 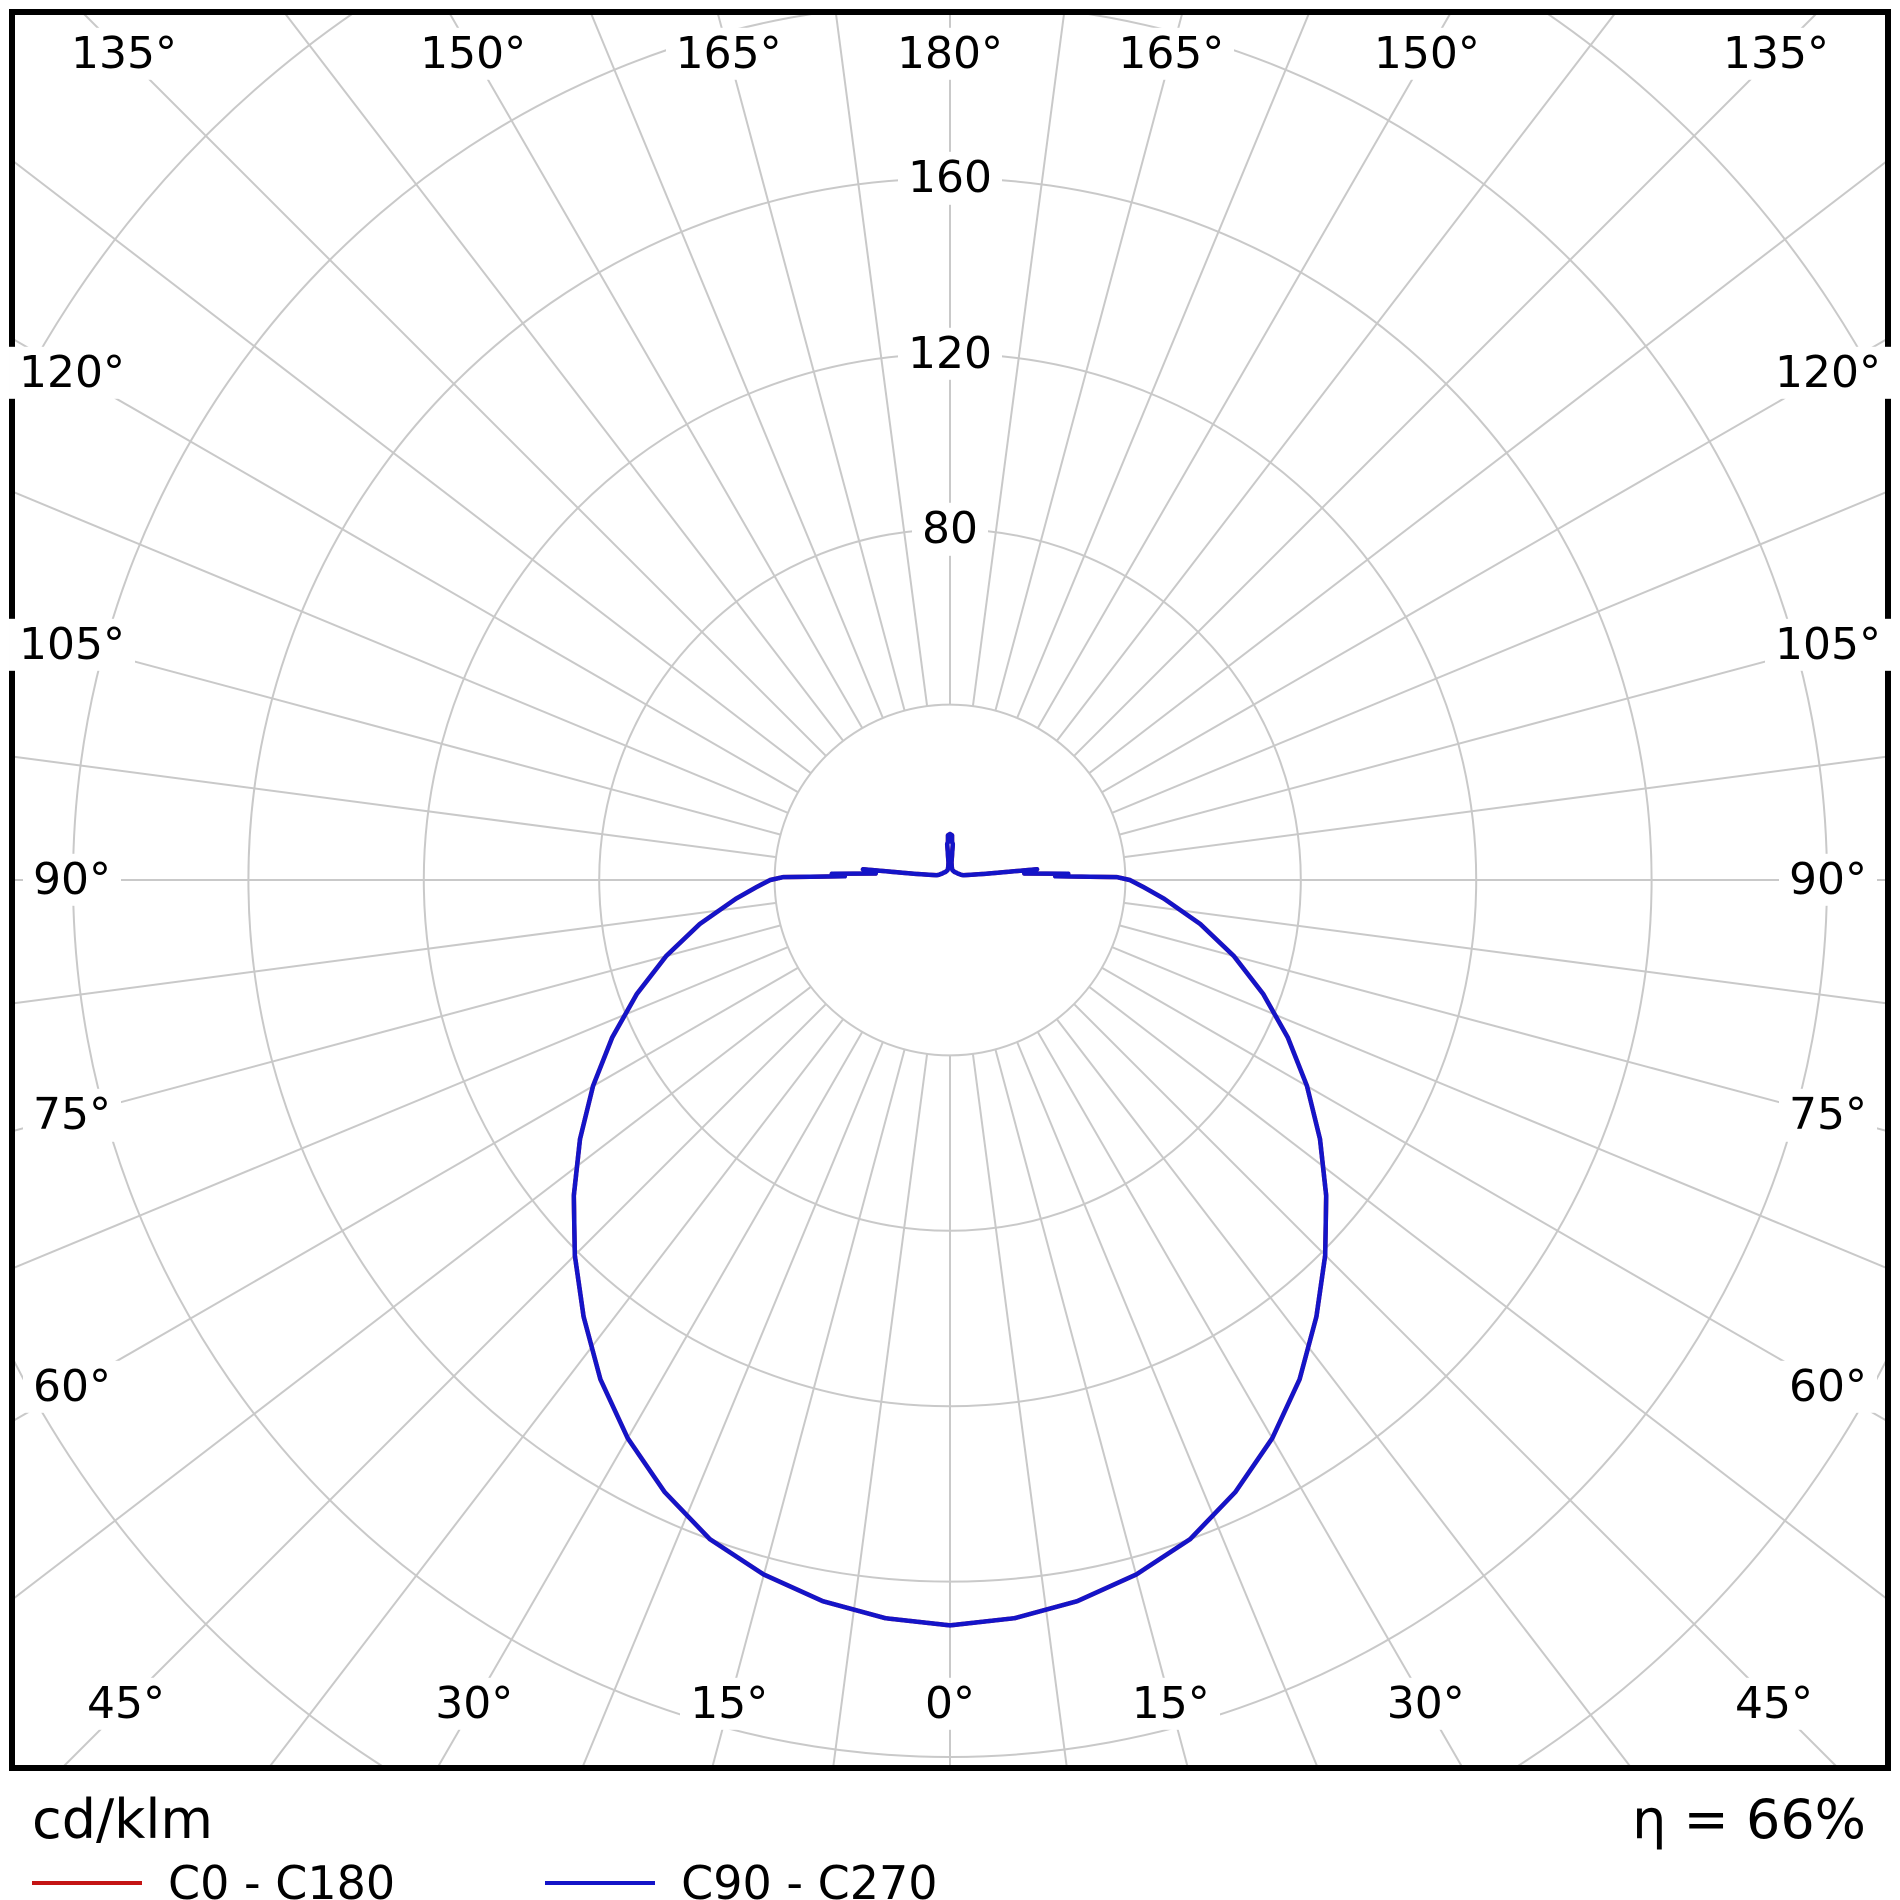 What do you see at coordinates (485, 1878) in the screenshot?
I see `legend: C0 - C180 C90 - C270` at bounding box center [485, 1878].